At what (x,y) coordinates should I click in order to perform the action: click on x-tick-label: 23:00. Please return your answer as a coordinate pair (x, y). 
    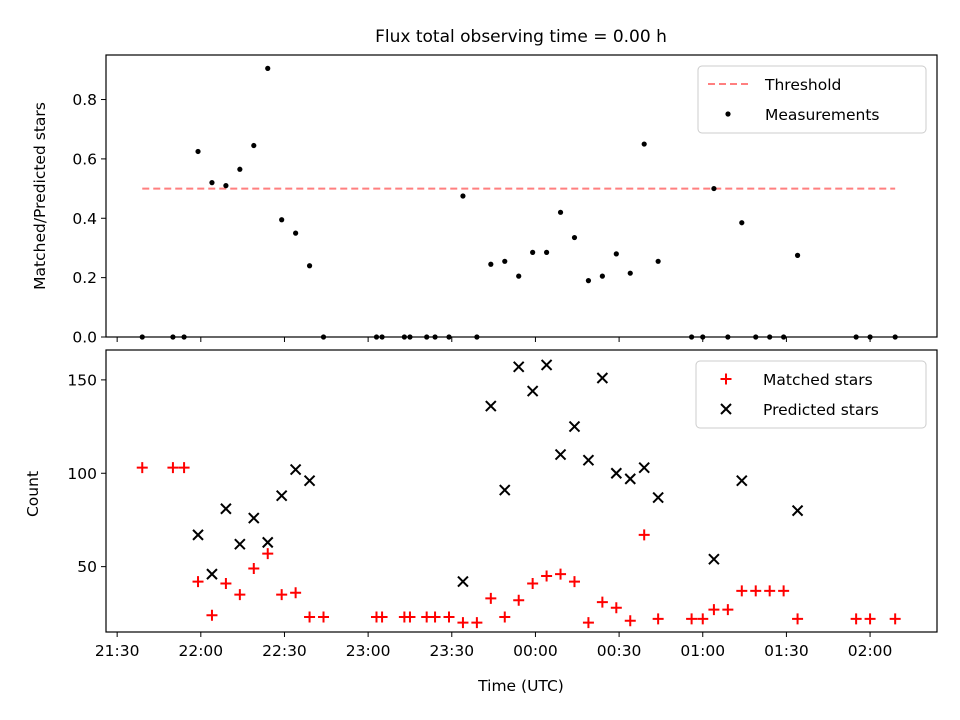
    Looking at the image, I should click on (368, 651).